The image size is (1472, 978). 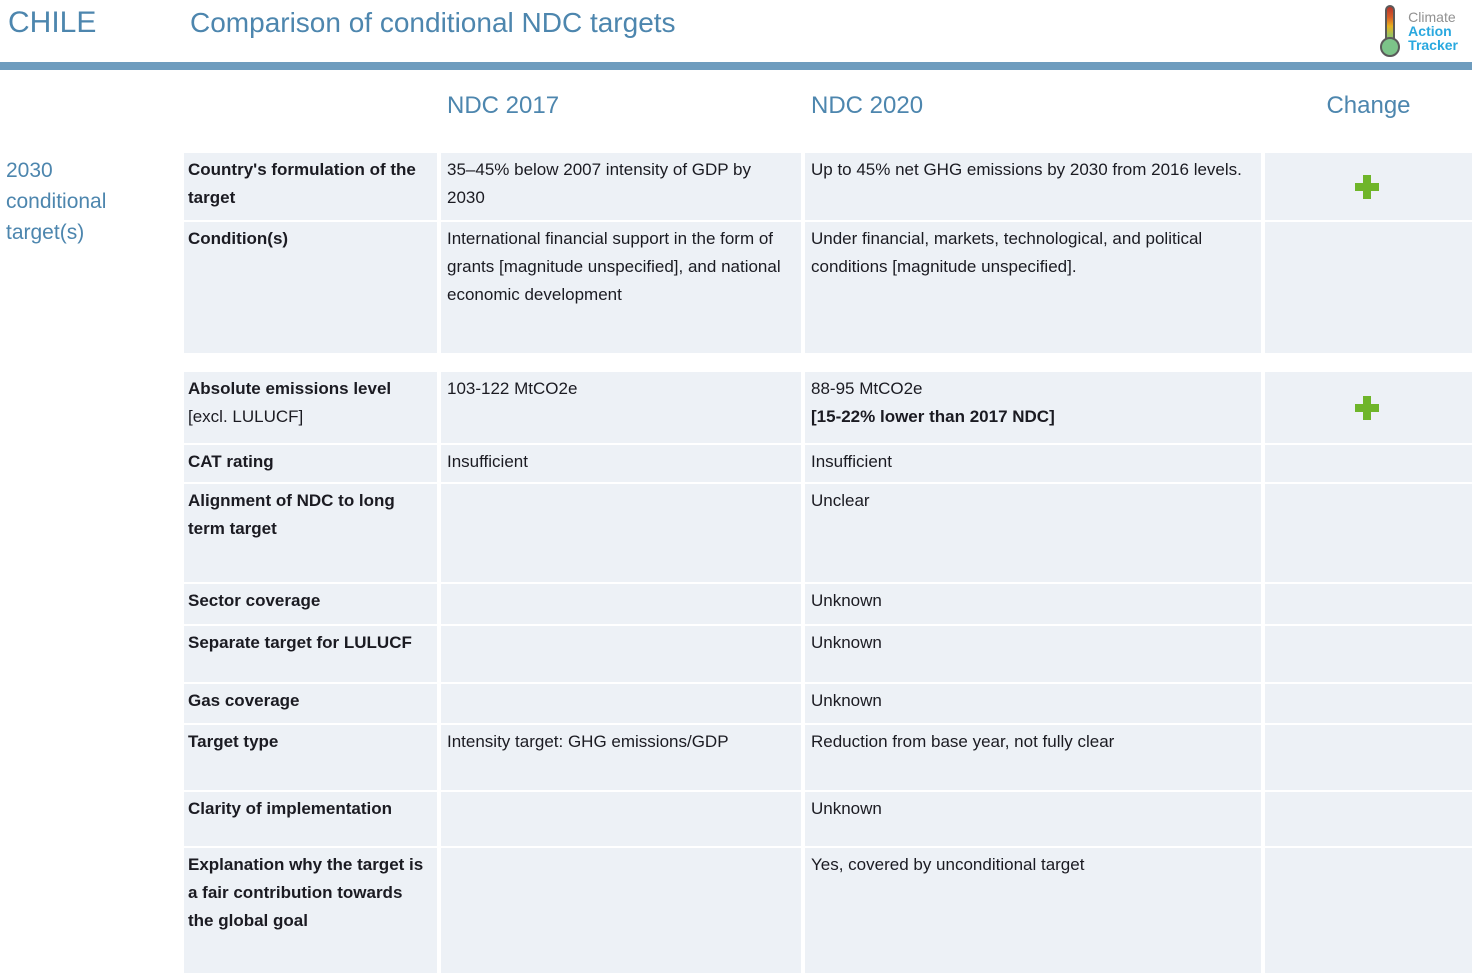 What do you see at coordinates (310, 463) in the screenshot?
I see `row-label: CAT rating` at bounding box center [310, 463].